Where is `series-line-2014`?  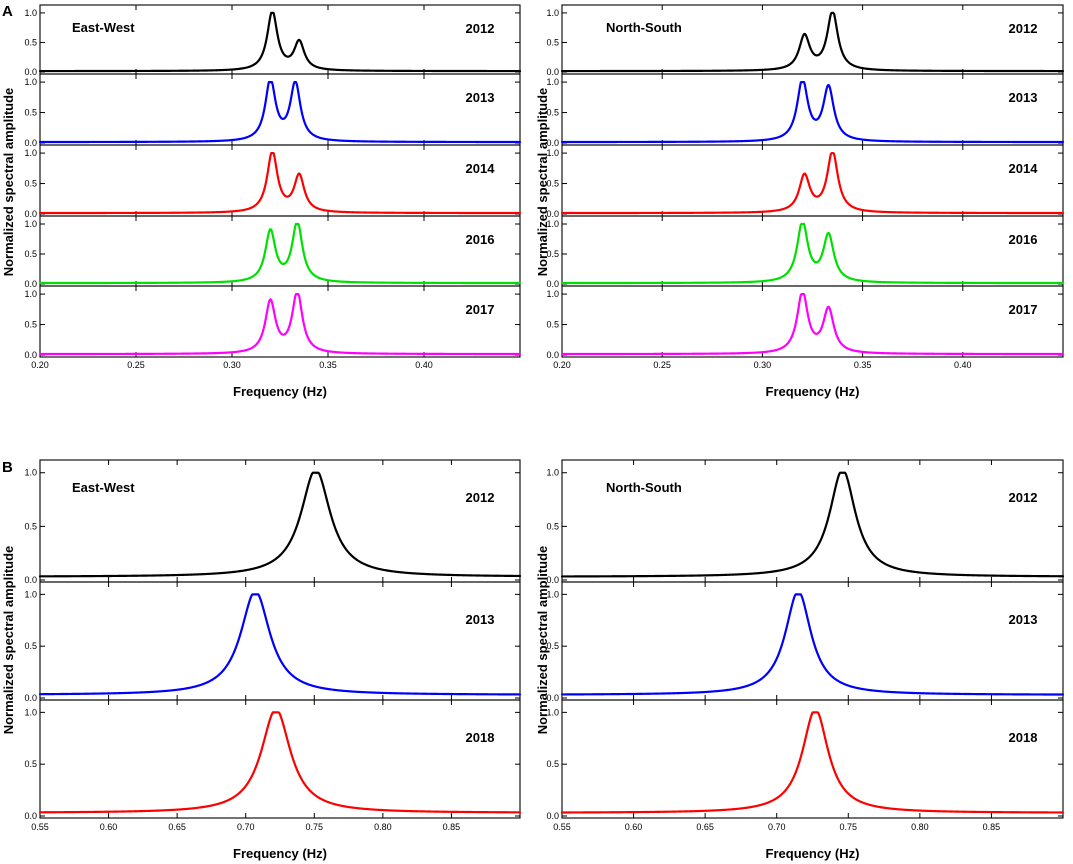
series-line-2014 is located at coordinates (812, 183).